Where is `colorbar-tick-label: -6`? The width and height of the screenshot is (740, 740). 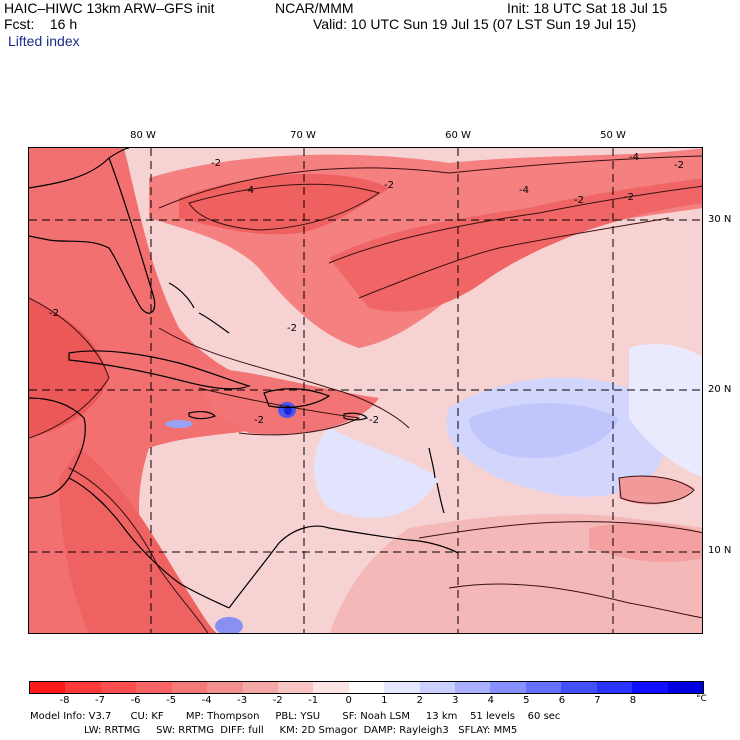 colorbar-tick-label: -6 is located at coordinates (135, 700).